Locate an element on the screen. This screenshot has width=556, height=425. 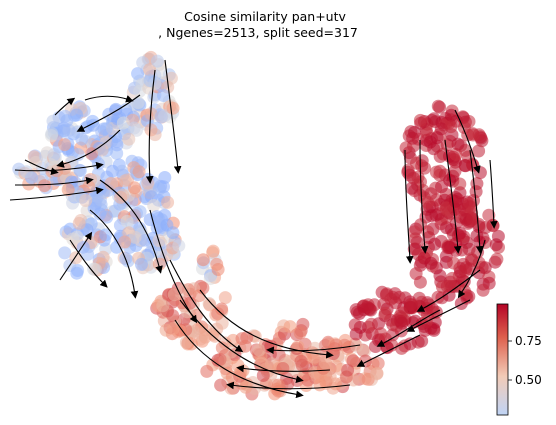
colorbar: 0.75 0.50 is located at coordinates (519, 359).